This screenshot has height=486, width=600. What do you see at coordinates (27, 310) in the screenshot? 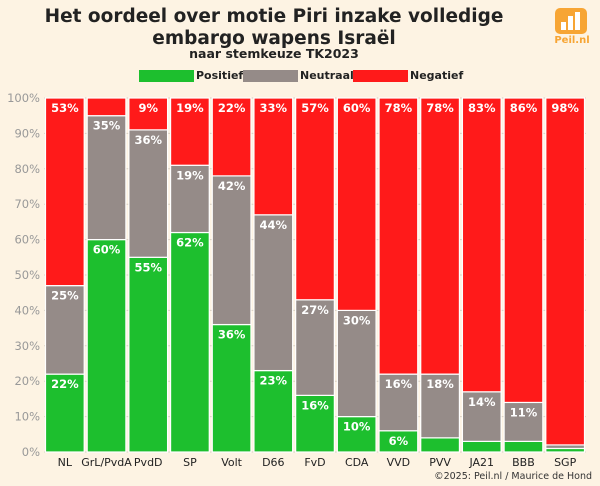
I see `y-tick-label: 40%` at bounding box center [27, 310].